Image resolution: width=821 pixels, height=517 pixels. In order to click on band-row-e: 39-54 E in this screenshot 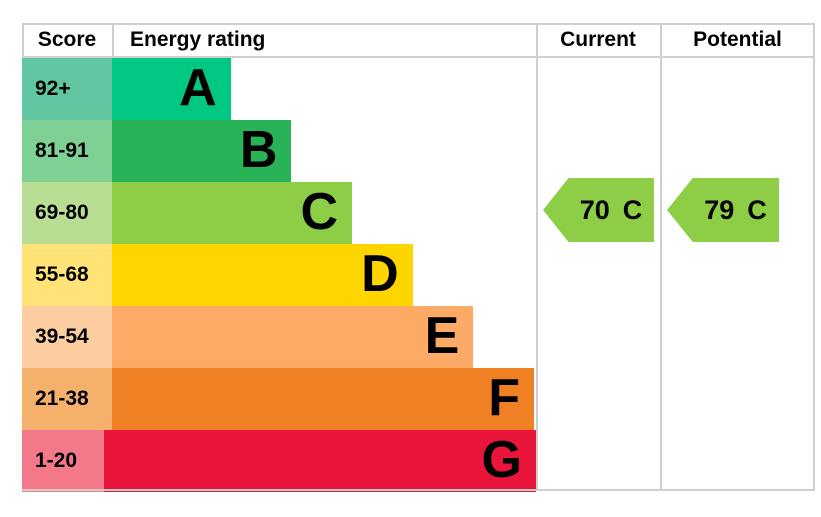, I will do `click(279, 337)`.